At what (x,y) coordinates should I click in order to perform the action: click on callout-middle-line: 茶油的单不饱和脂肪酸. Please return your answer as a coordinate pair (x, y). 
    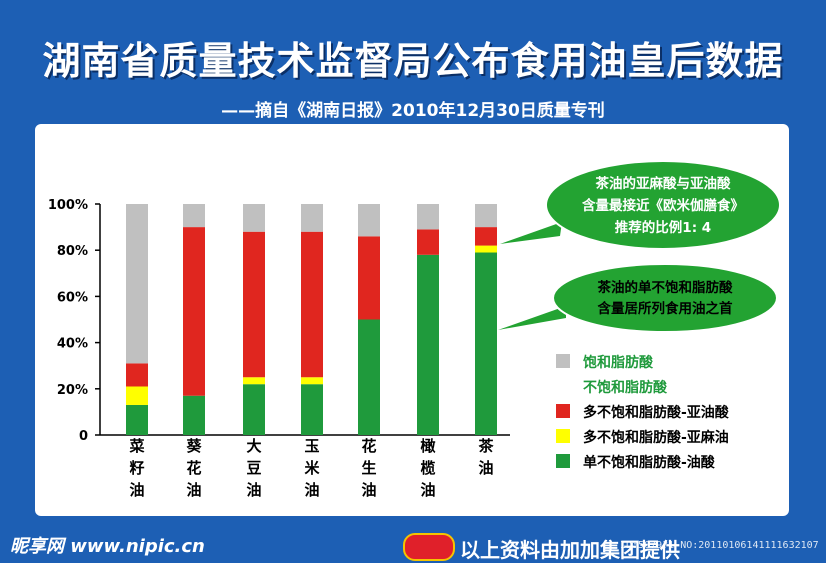
    Looking at the image, I should click on (665, 287).